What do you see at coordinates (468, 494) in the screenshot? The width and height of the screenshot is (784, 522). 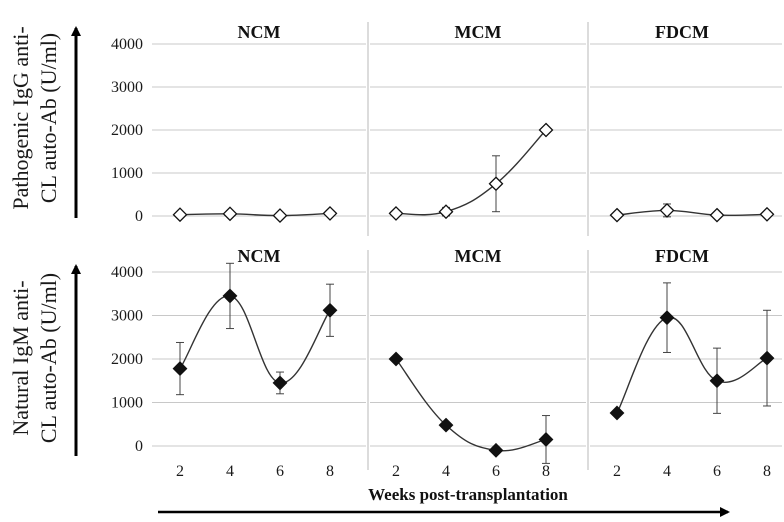 I see `x-axis-title: Weeks post-transplantation` at bounding box center [468, 494].